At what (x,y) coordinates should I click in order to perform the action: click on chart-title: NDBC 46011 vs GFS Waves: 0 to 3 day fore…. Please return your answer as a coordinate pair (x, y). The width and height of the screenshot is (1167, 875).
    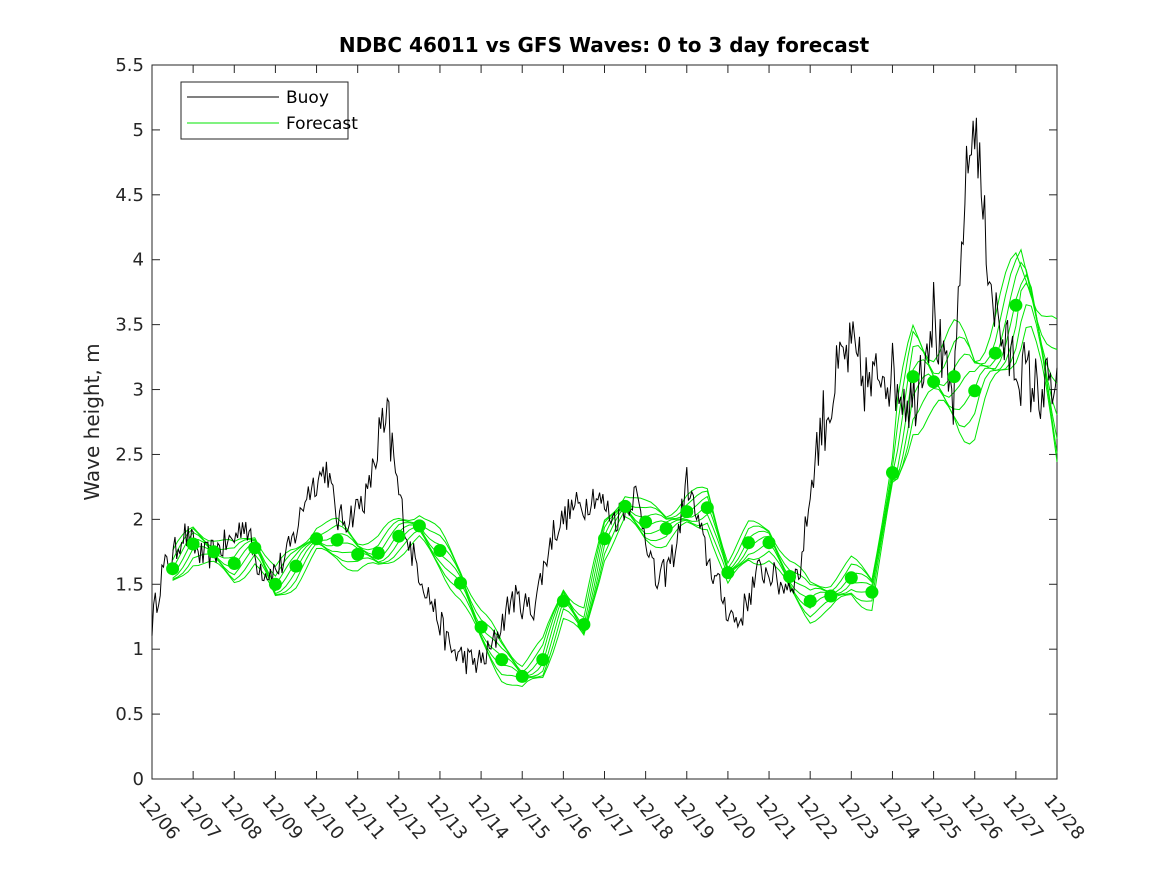
    Looking at the image, I should click on (604, 45).